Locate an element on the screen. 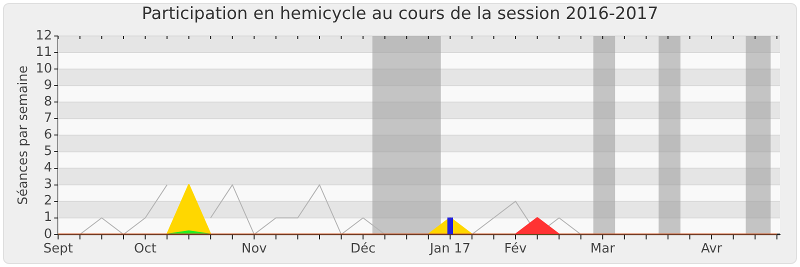 This screenshot has height=267, width=800. y-tick-label: 6 is located at coordinates (48, 135).